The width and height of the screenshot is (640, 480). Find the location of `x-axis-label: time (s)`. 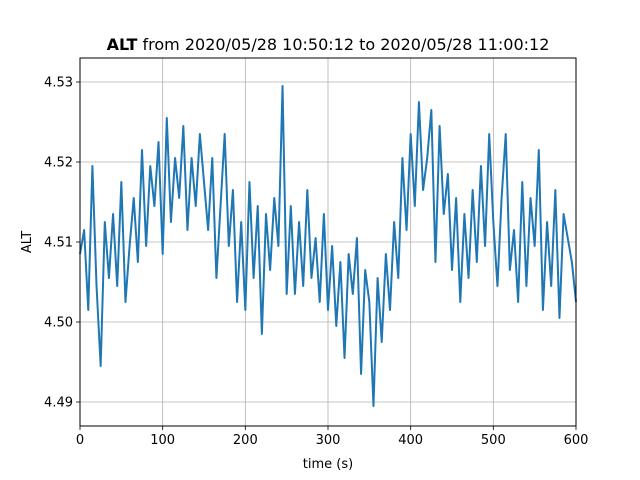

x-axis-label: time (s) is located at coordinates (328, 464).